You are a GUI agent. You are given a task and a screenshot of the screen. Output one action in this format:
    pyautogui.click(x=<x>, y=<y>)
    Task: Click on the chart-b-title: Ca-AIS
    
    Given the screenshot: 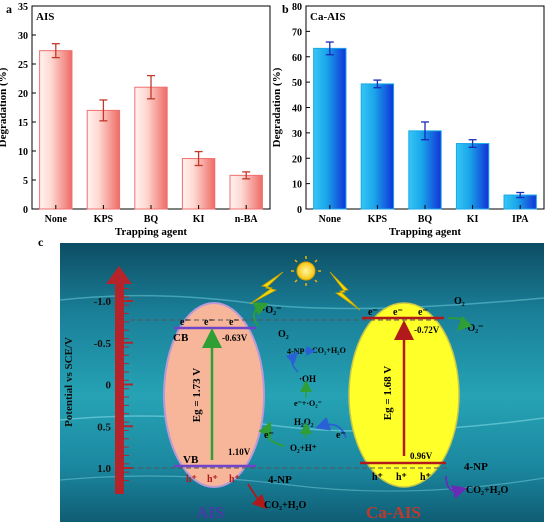 What is the action you would take?
    pyautogui.click(x=327, y=17)
    